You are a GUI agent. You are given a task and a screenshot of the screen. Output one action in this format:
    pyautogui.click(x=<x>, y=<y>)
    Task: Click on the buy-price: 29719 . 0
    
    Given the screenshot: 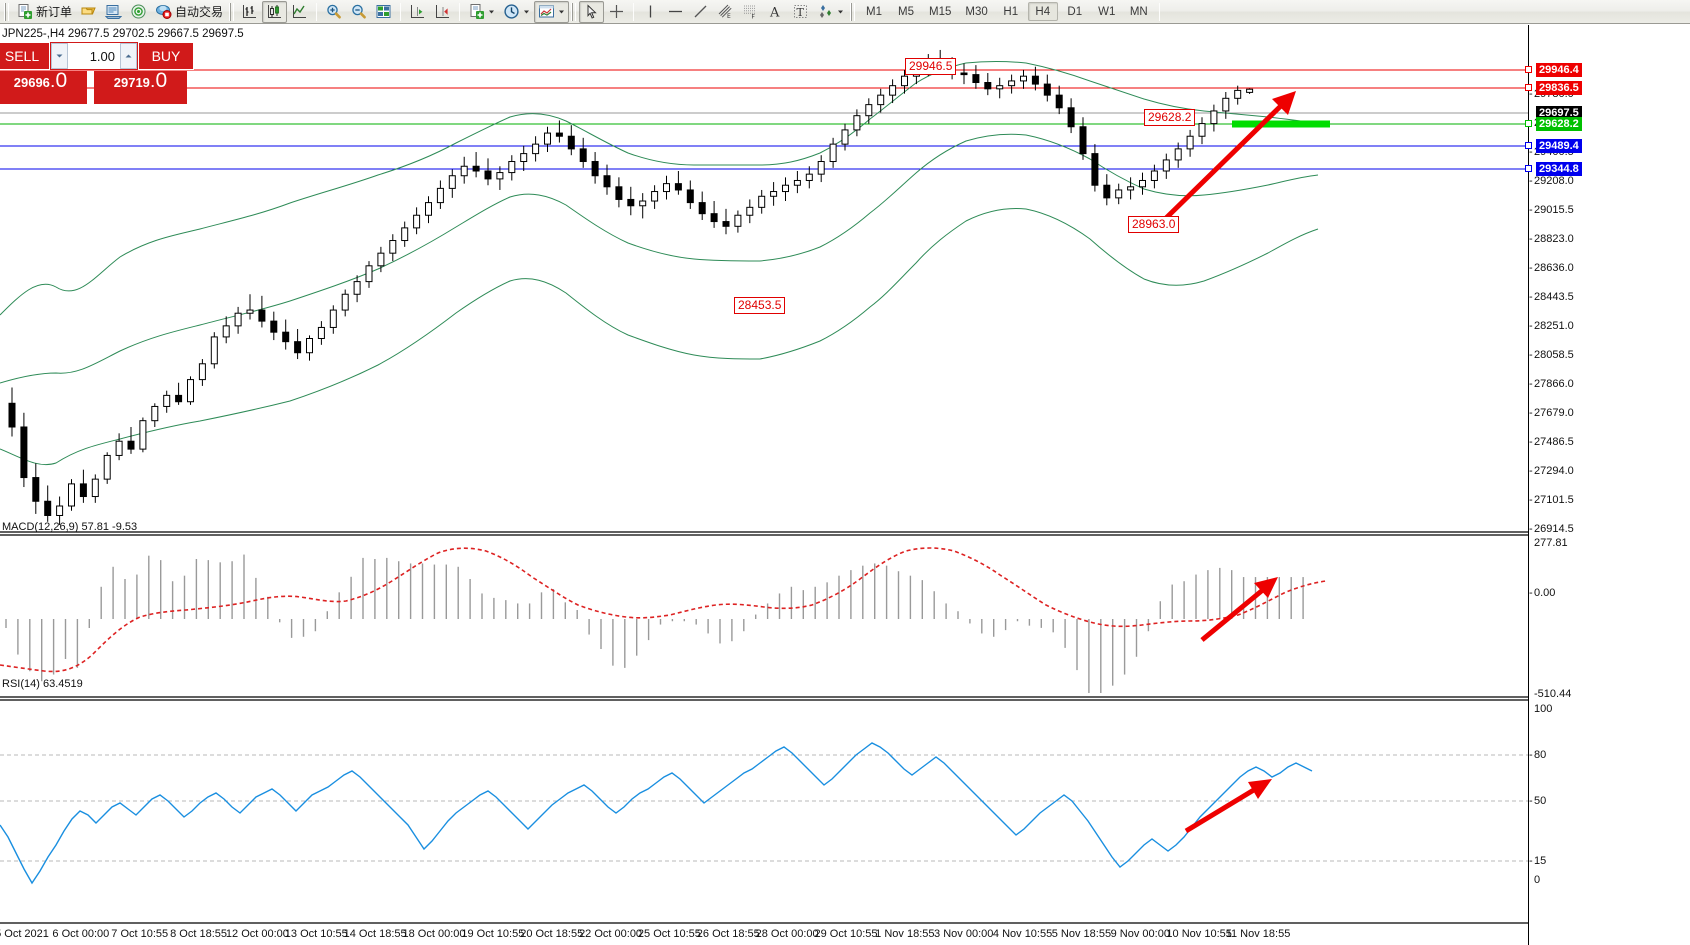 What is the action you would take?
    pyautogui.click(x=140, y=87)
    